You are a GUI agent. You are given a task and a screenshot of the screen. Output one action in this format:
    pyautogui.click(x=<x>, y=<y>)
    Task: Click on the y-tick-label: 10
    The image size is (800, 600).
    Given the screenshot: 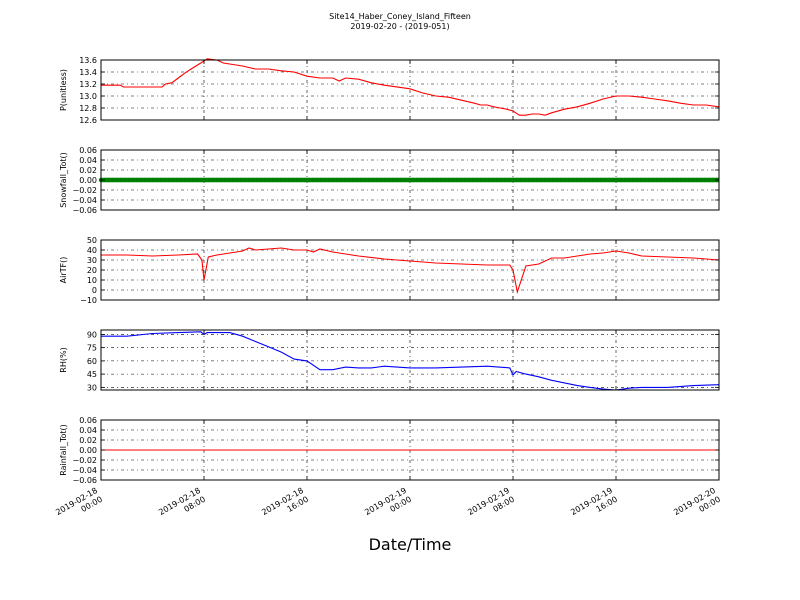 What is the action you would take?
    pyautogui.click(x=92, y=280)
    